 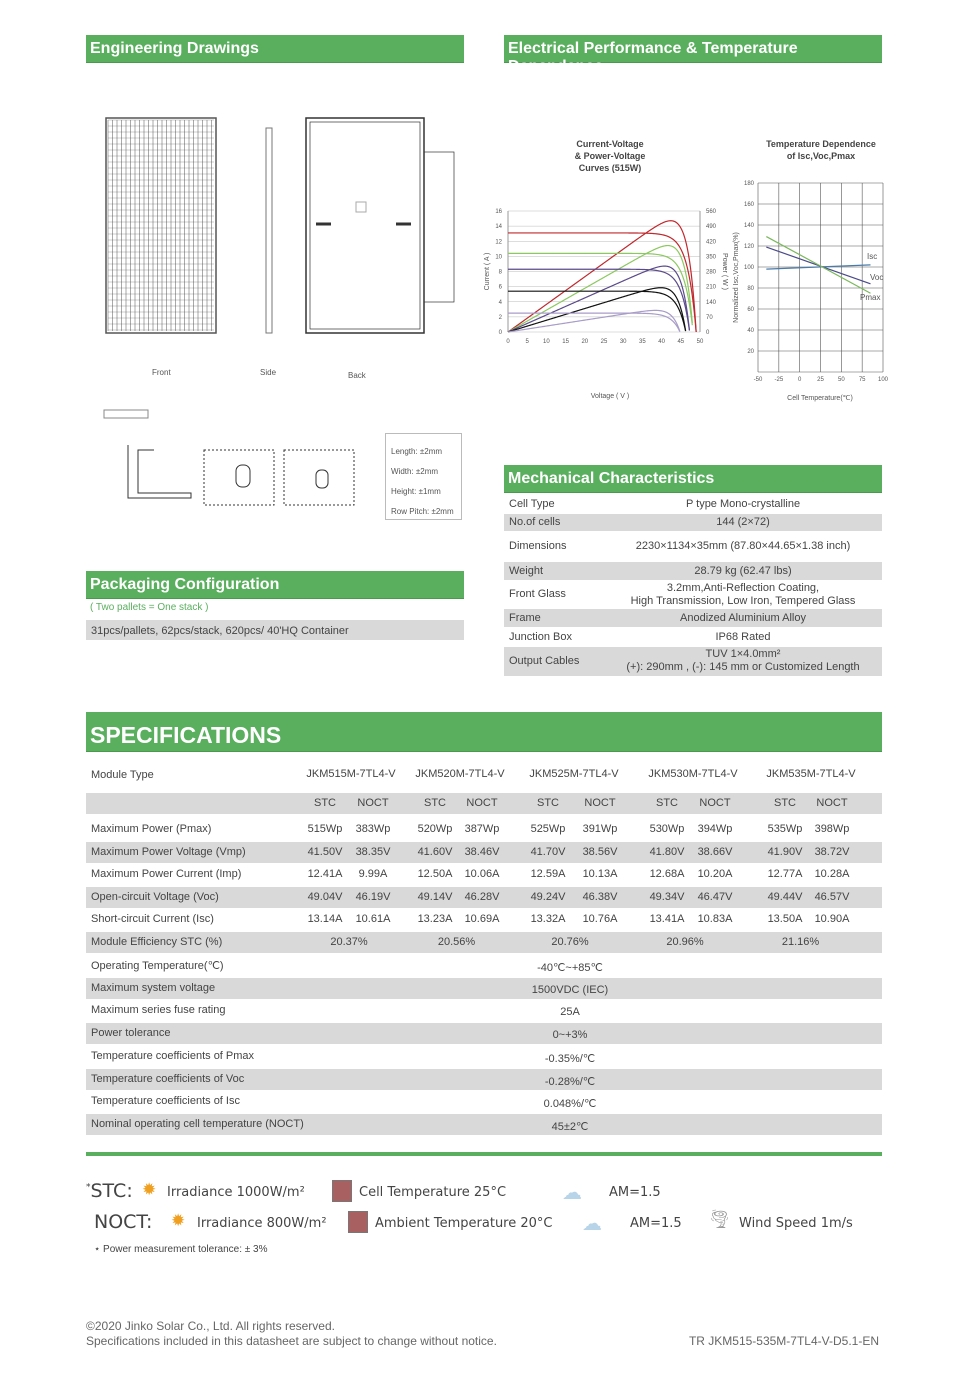 What do you see at coordinates (373, 874) in the screenshot?
I see `cell-value: 9.99A` at bounding box center [373, 874].